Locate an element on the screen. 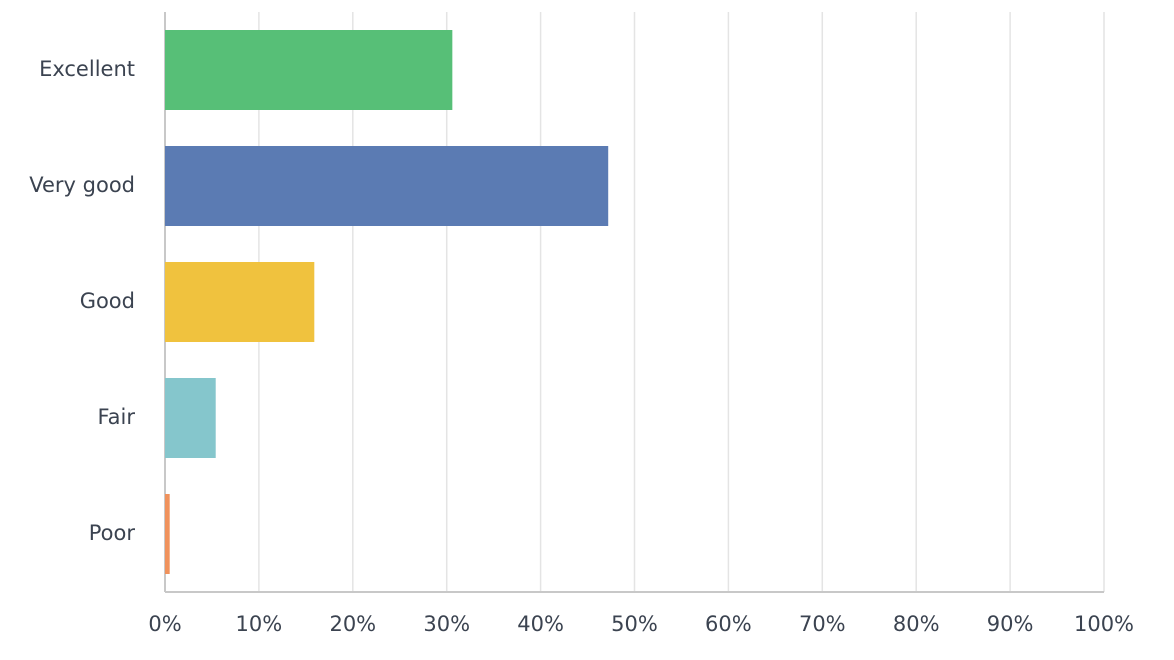 The image size is (1174, 660). y-tick-label: Good is located at coordinates (107, 301).